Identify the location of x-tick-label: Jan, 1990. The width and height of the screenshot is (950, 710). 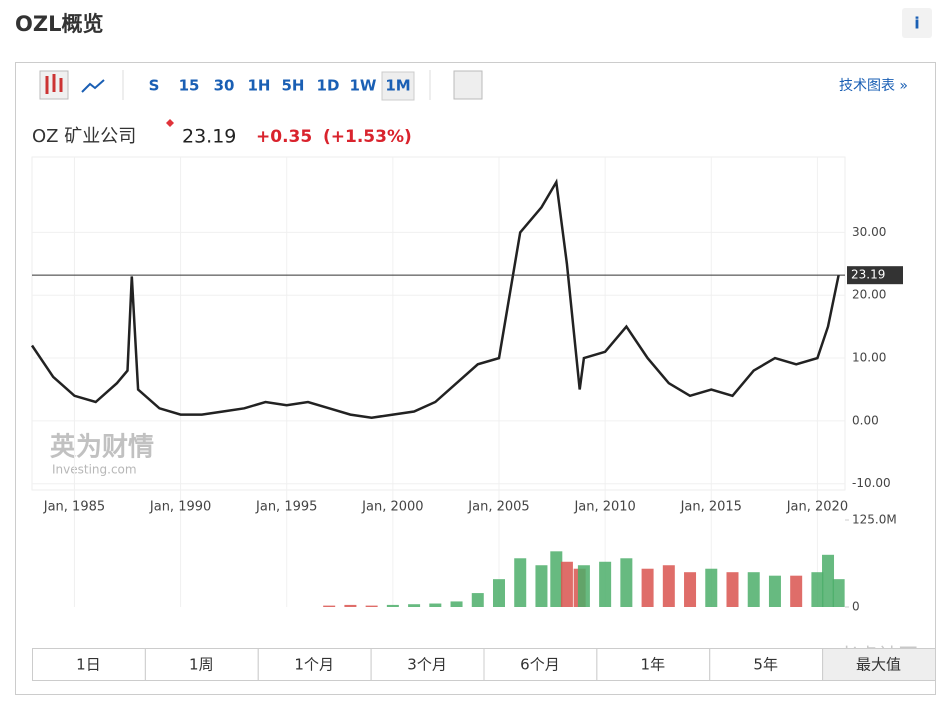
(180, 507).